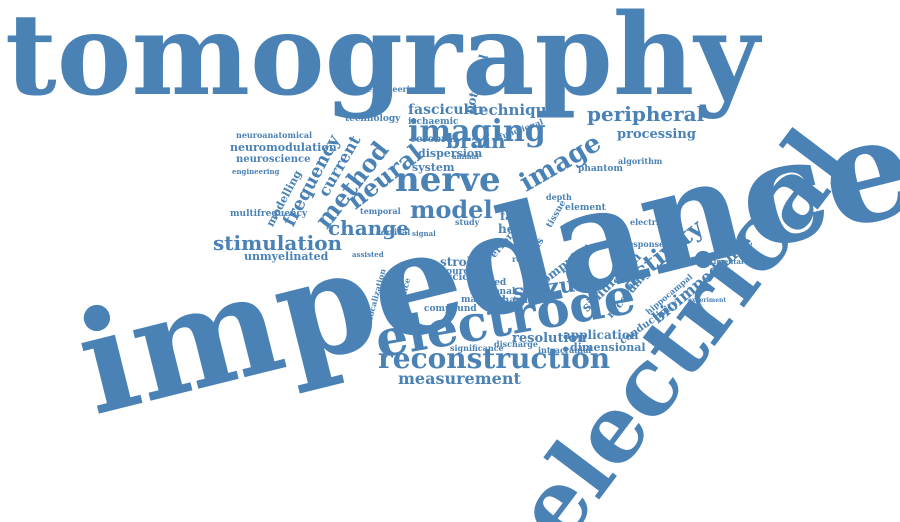 This screenshot has width=900, height=522. Describe the element at coordinates (513, 216) in the screenshot. I see `word-fast: fast` at that location.